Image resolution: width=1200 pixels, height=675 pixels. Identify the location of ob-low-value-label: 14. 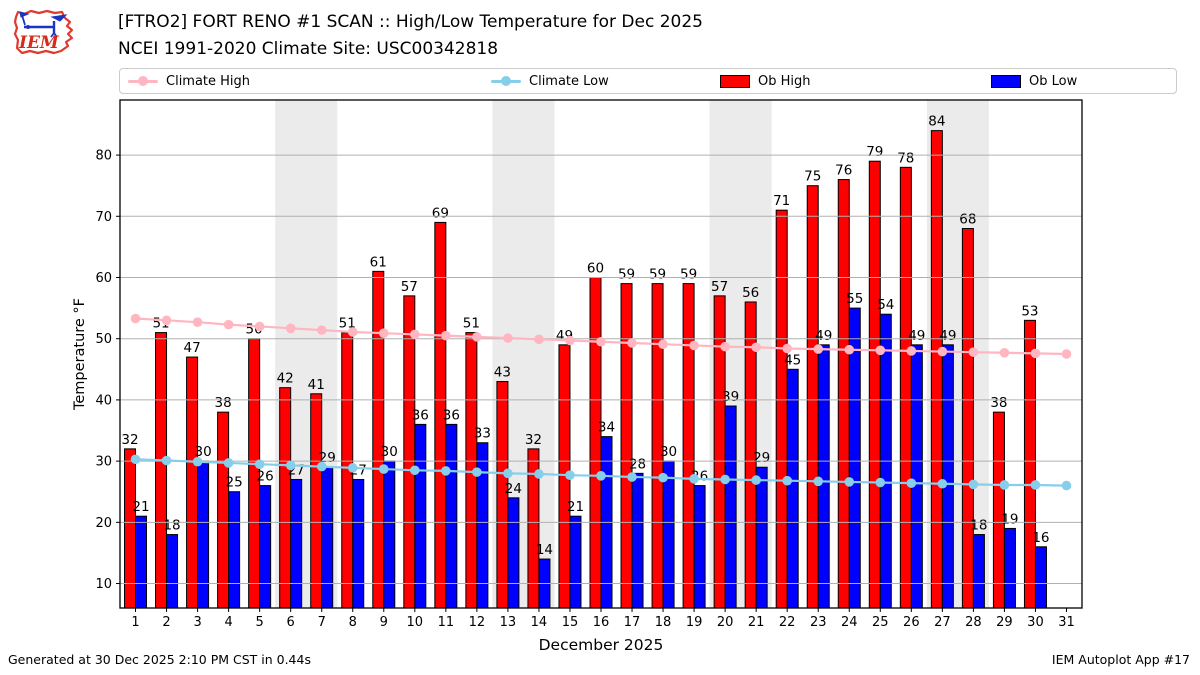
(544, 550).